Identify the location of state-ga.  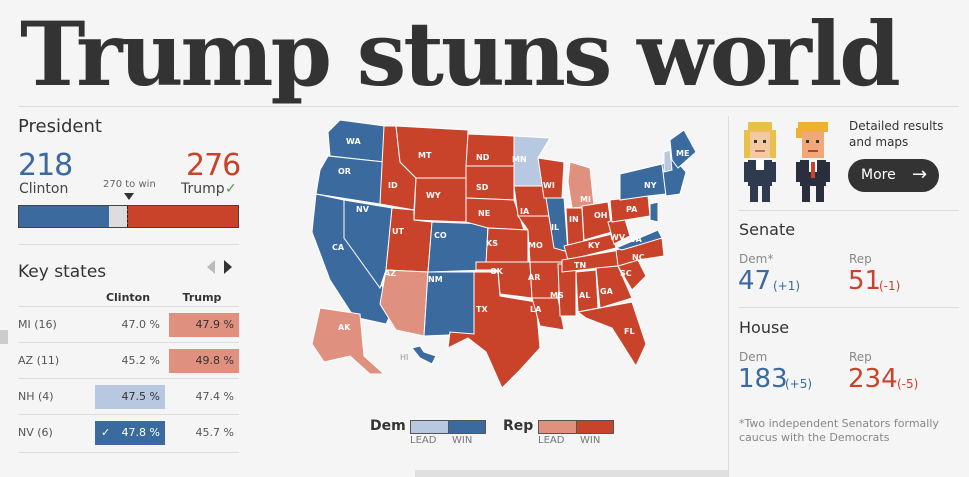
(614, 287).